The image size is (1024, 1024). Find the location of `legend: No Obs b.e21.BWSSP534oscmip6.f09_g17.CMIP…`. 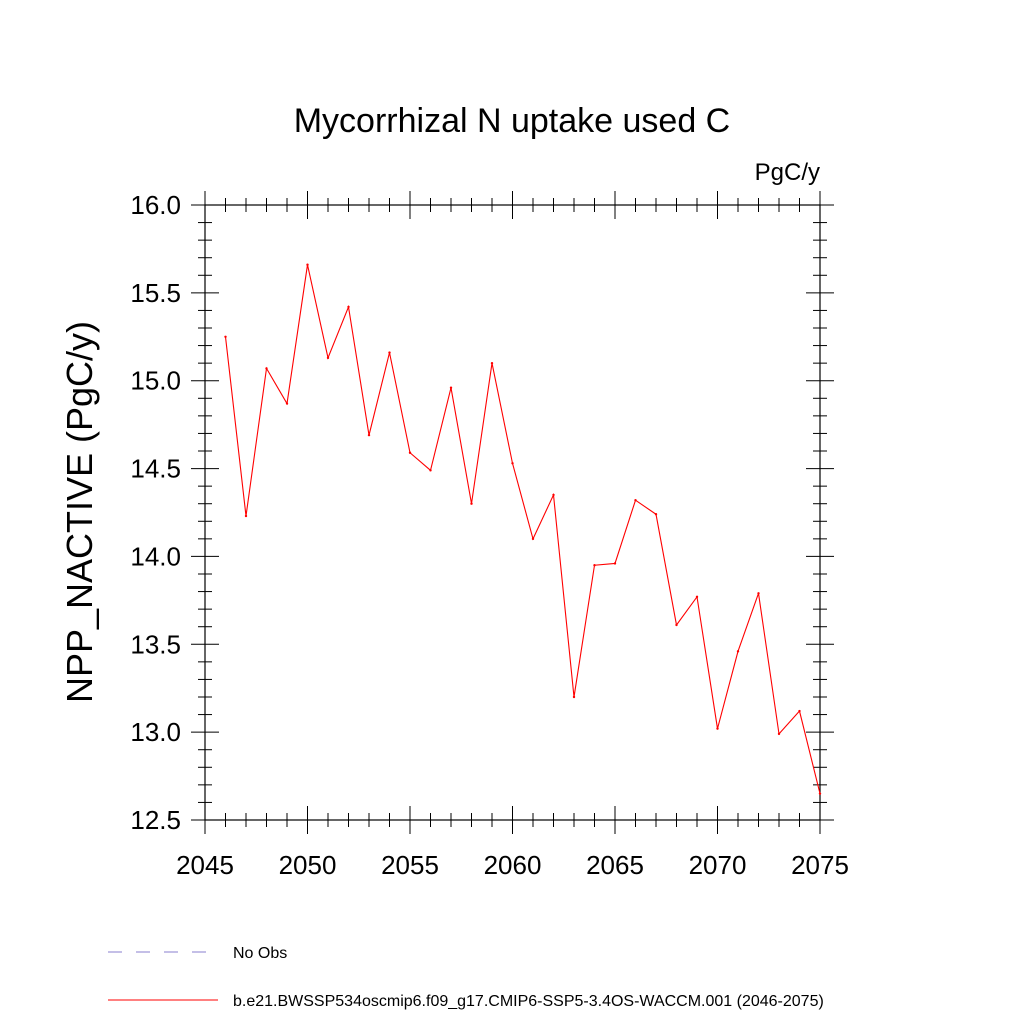

legend: No Obs b.e21.BWSSP534oscmip6.f09_g17.CMIP… is located at coordinates (466, 977).